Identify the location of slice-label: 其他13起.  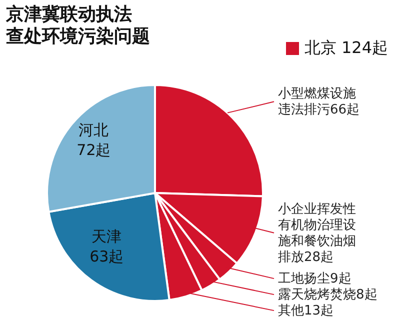
(306, 311).